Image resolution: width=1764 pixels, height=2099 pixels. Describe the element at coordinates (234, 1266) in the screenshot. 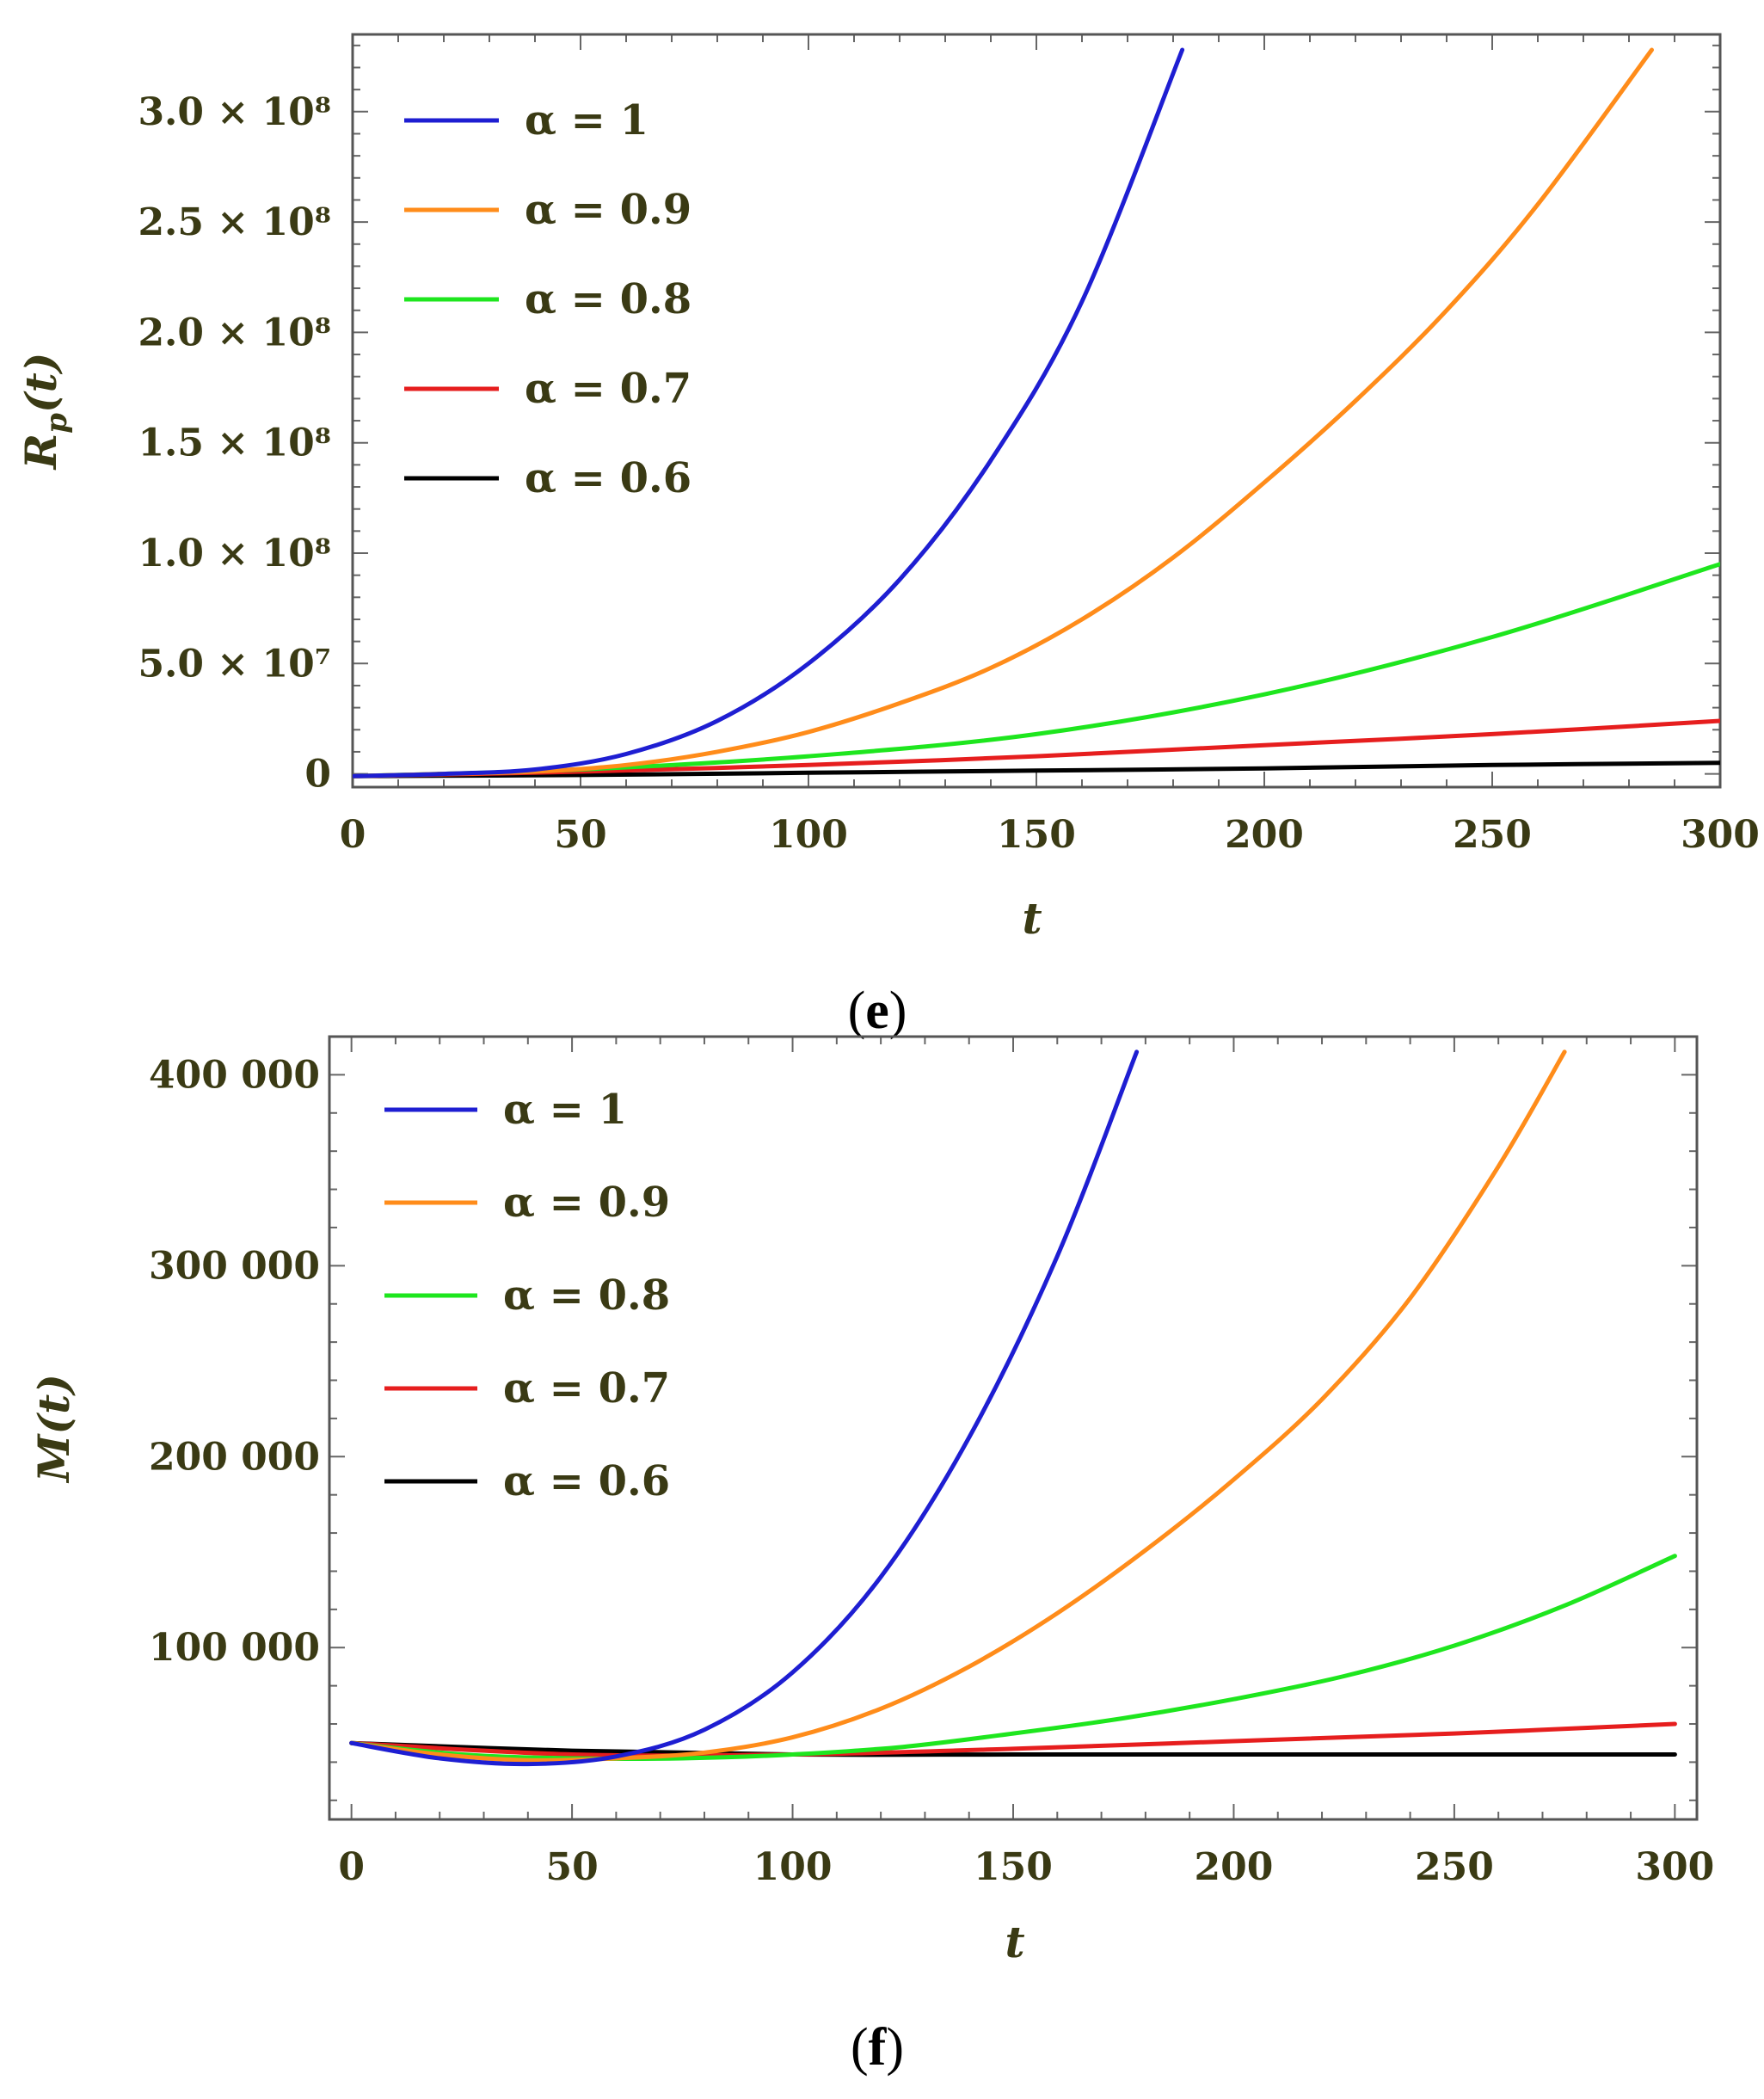

I see `y-tick-label: 300 000` at that location.